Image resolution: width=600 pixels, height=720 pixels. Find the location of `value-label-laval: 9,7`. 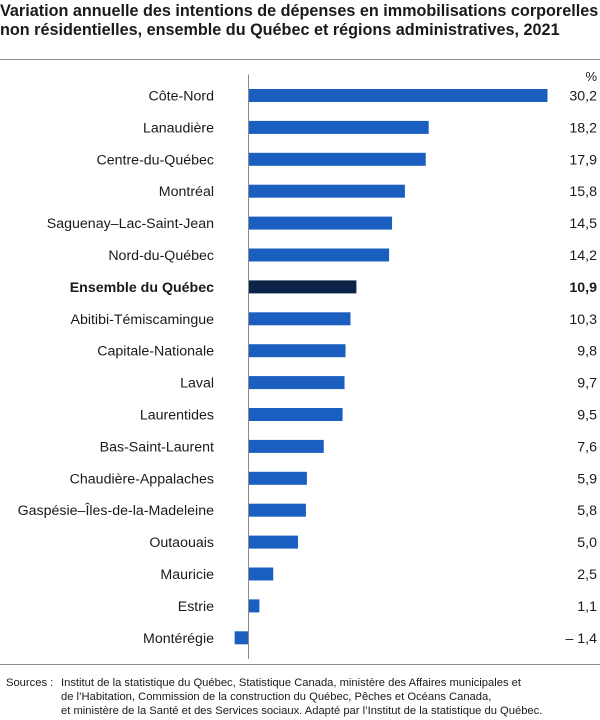

value-label-laval: 9,7 is located at coordinates (587, 384).